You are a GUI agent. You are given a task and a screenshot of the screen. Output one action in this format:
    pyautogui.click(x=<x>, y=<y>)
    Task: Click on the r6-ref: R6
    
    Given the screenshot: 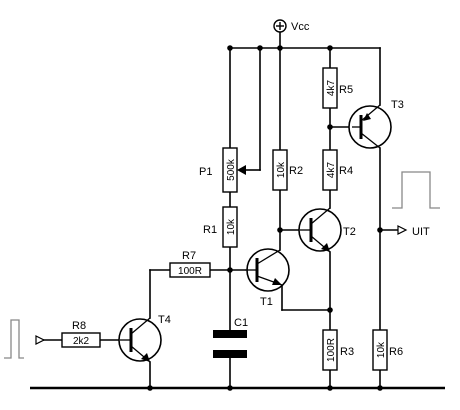 What is the action you would take?
    pyautogui.click(x=396, y=352)
    